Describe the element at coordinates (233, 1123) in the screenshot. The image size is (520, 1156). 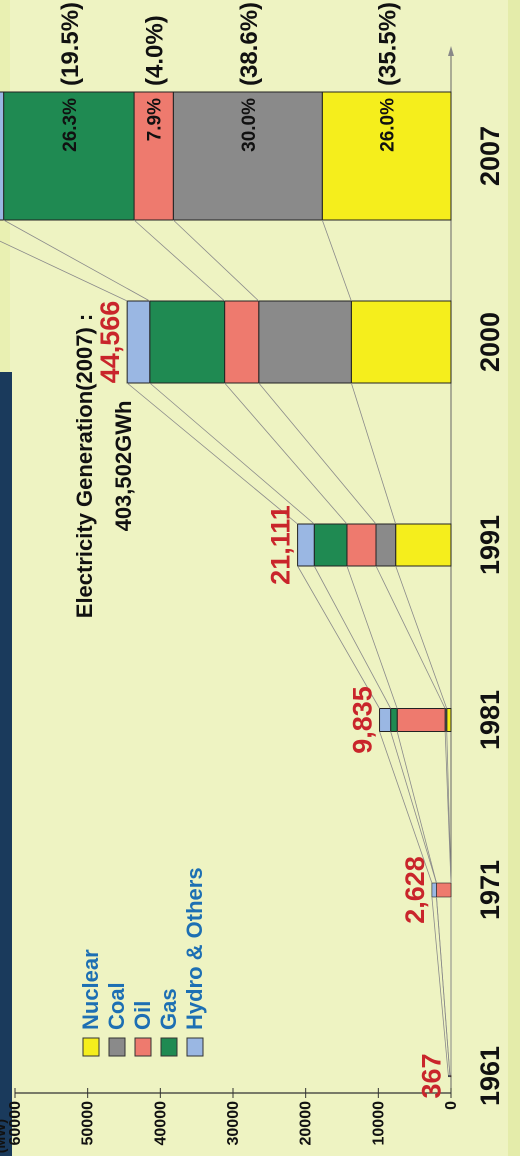
I see `y-tick-label: 30000` at that location.